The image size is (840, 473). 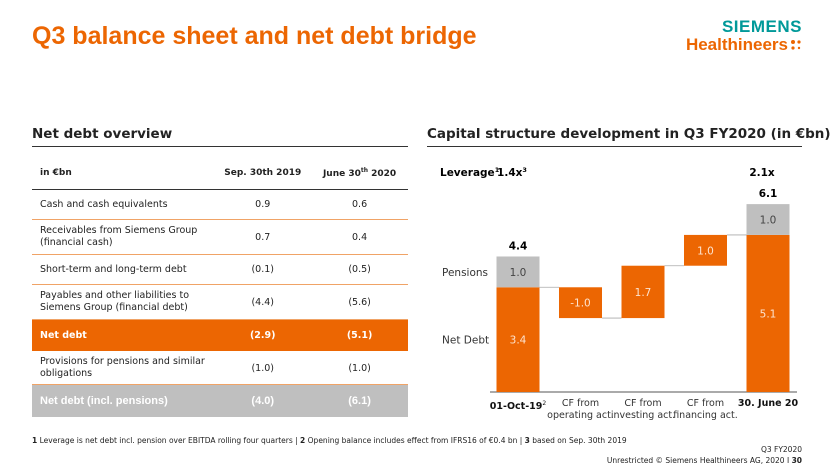 What do you see at coordinates (527, 440) in the screenshot?
I see `footnote-number: 3` at bounding box center [527, 440].